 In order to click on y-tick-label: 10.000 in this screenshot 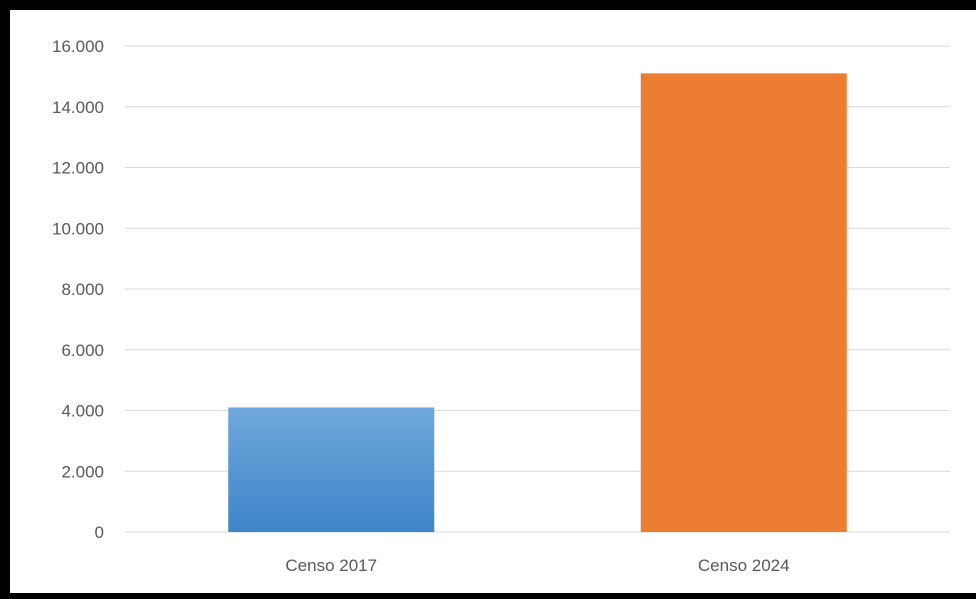, I will do `click(78, 228)`.